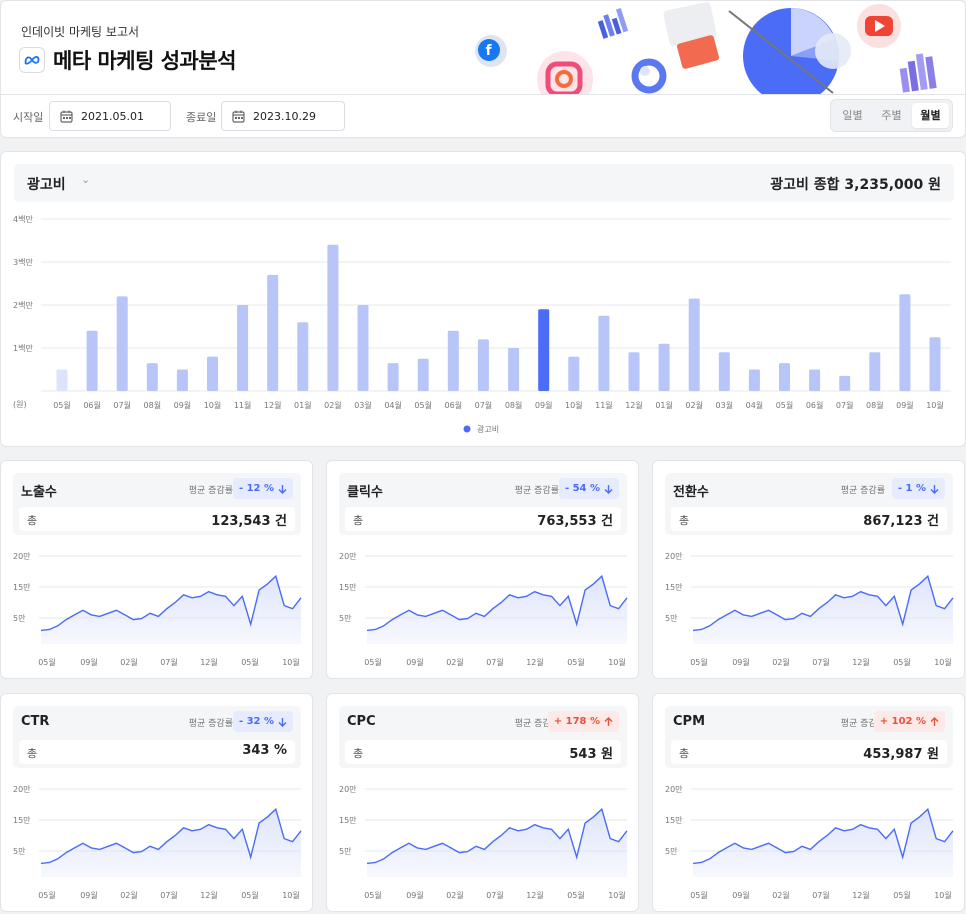 Image resolution: width=966 pixels, height=914 pixels. Describe the element at coordinates (110, 116) in the screenshot. I see `start-date-input: 2021.05.01` at that location.